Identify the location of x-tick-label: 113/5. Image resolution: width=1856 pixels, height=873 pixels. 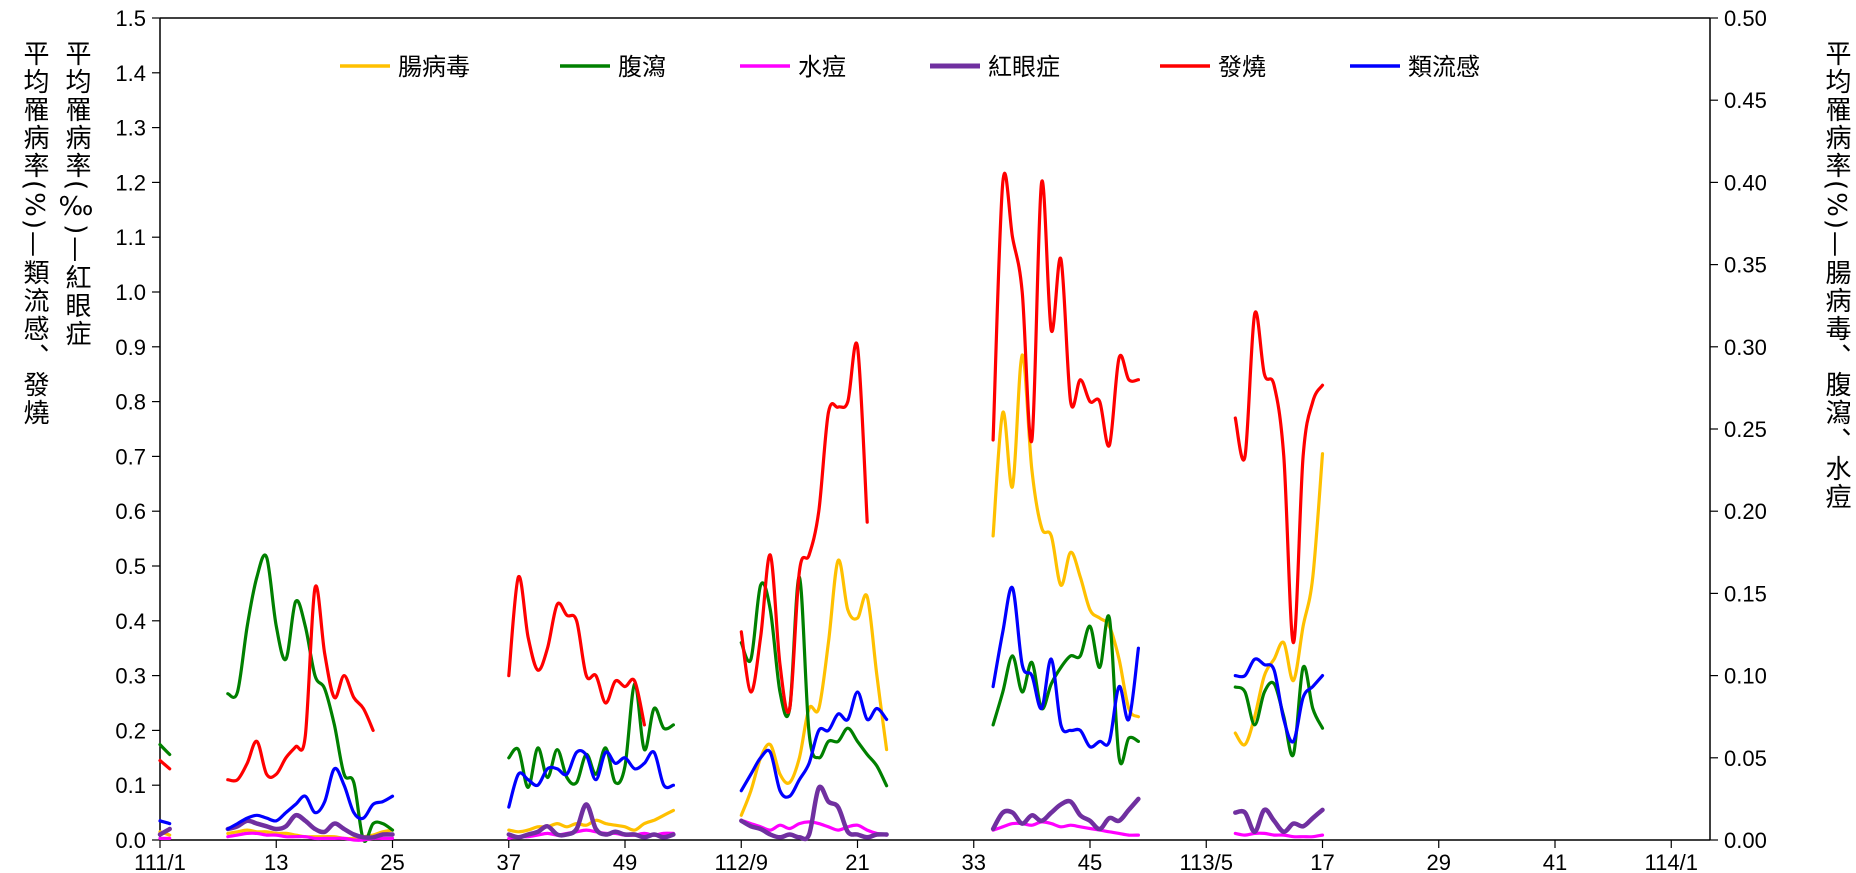
(1206, 861).